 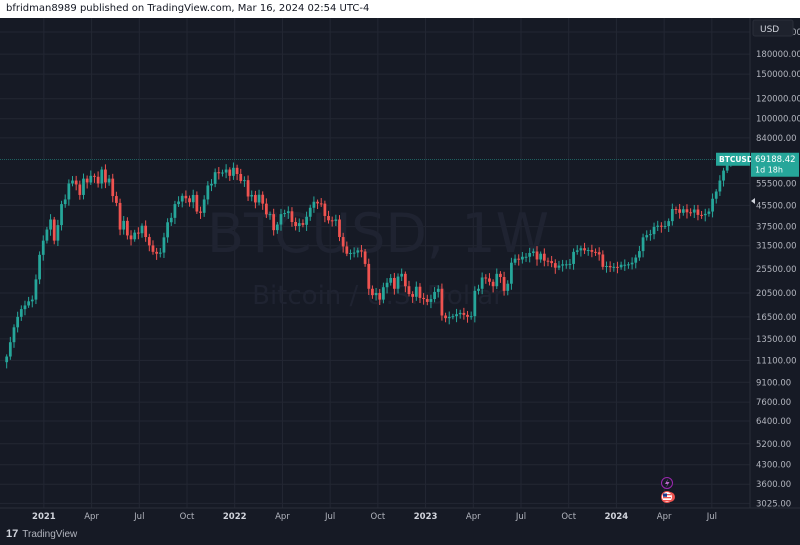 I want to click on event-lightning-icon, so click(x=667, y=483).